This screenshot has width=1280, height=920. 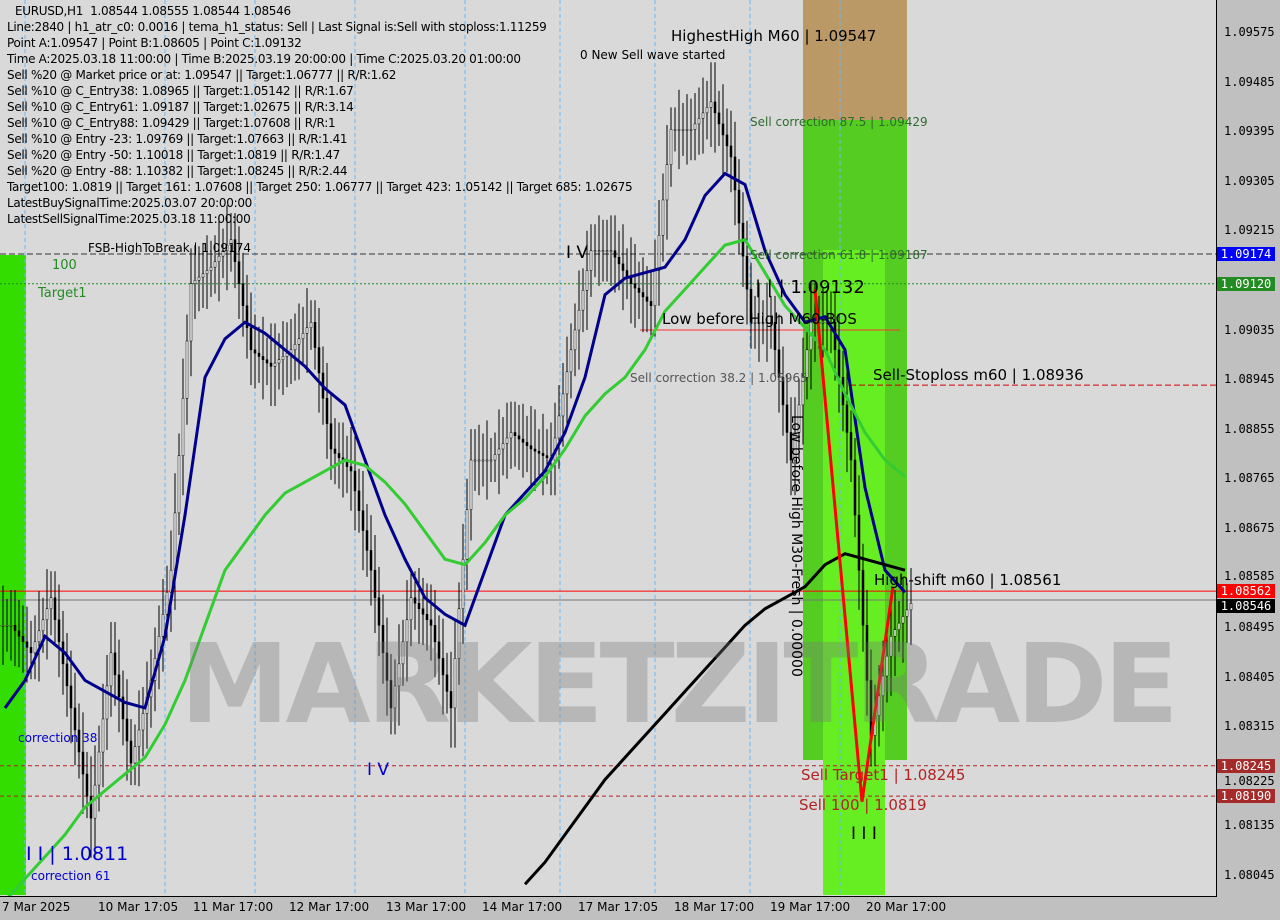 What do you see at coordinates (1249, 379) in the screenshot?
I see `y-tick-label: 1.08945` at bounding box center [1249, 379].